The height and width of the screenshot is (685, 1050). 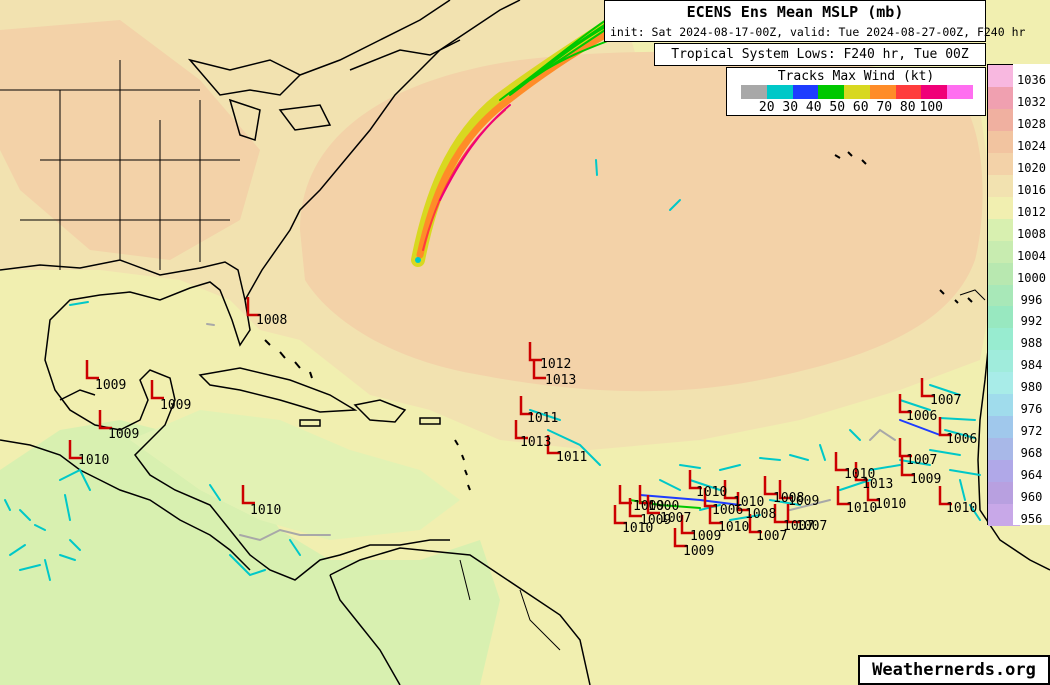 What do you see at coordinates (1031, 211) in the screenshot?
I see `pressure-scale-label: 1012` at bounding box center [1031, 211].